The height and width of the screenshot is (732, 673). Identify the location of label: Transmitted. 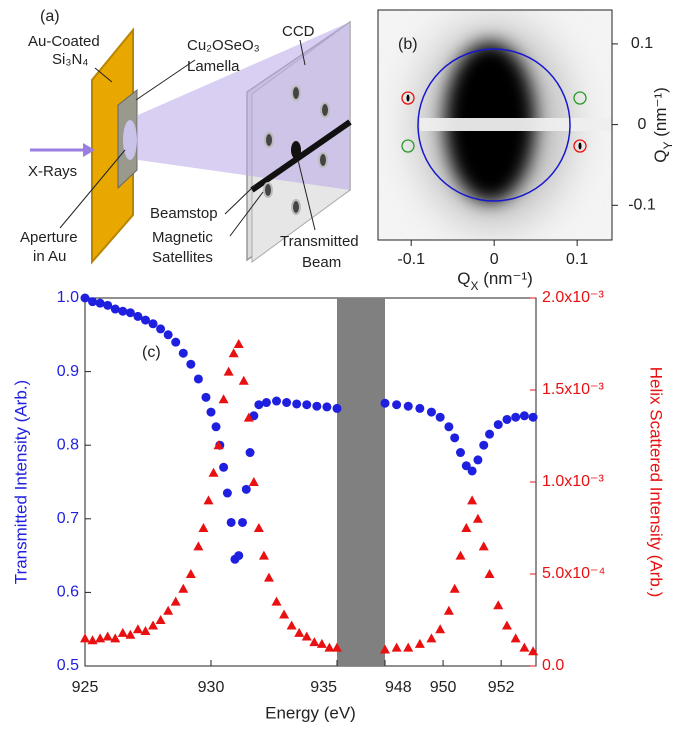
(319, 241).